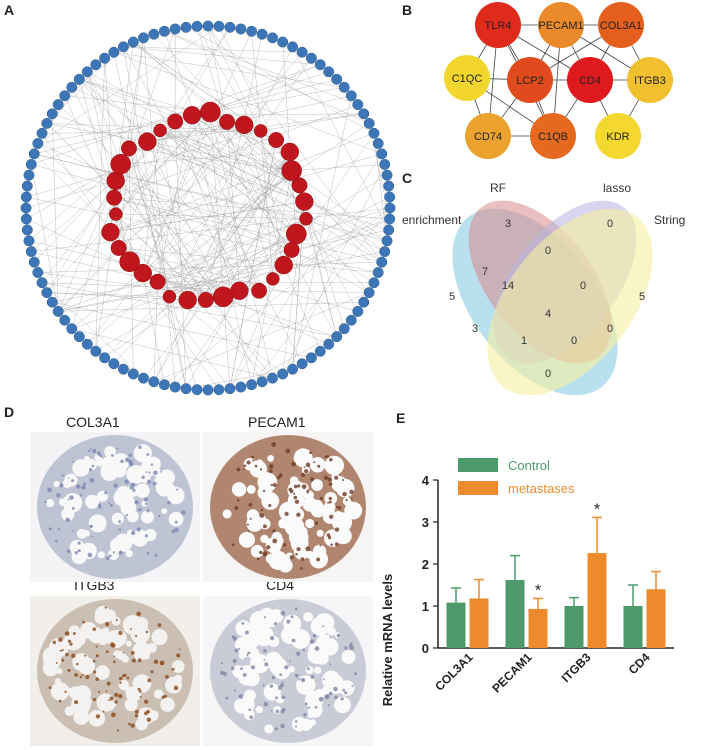 This screenshot has height=750, width=708. Describe the element at coordinates (498, 25) in the screenshot. I see `hub-node-tlr4` at that location.